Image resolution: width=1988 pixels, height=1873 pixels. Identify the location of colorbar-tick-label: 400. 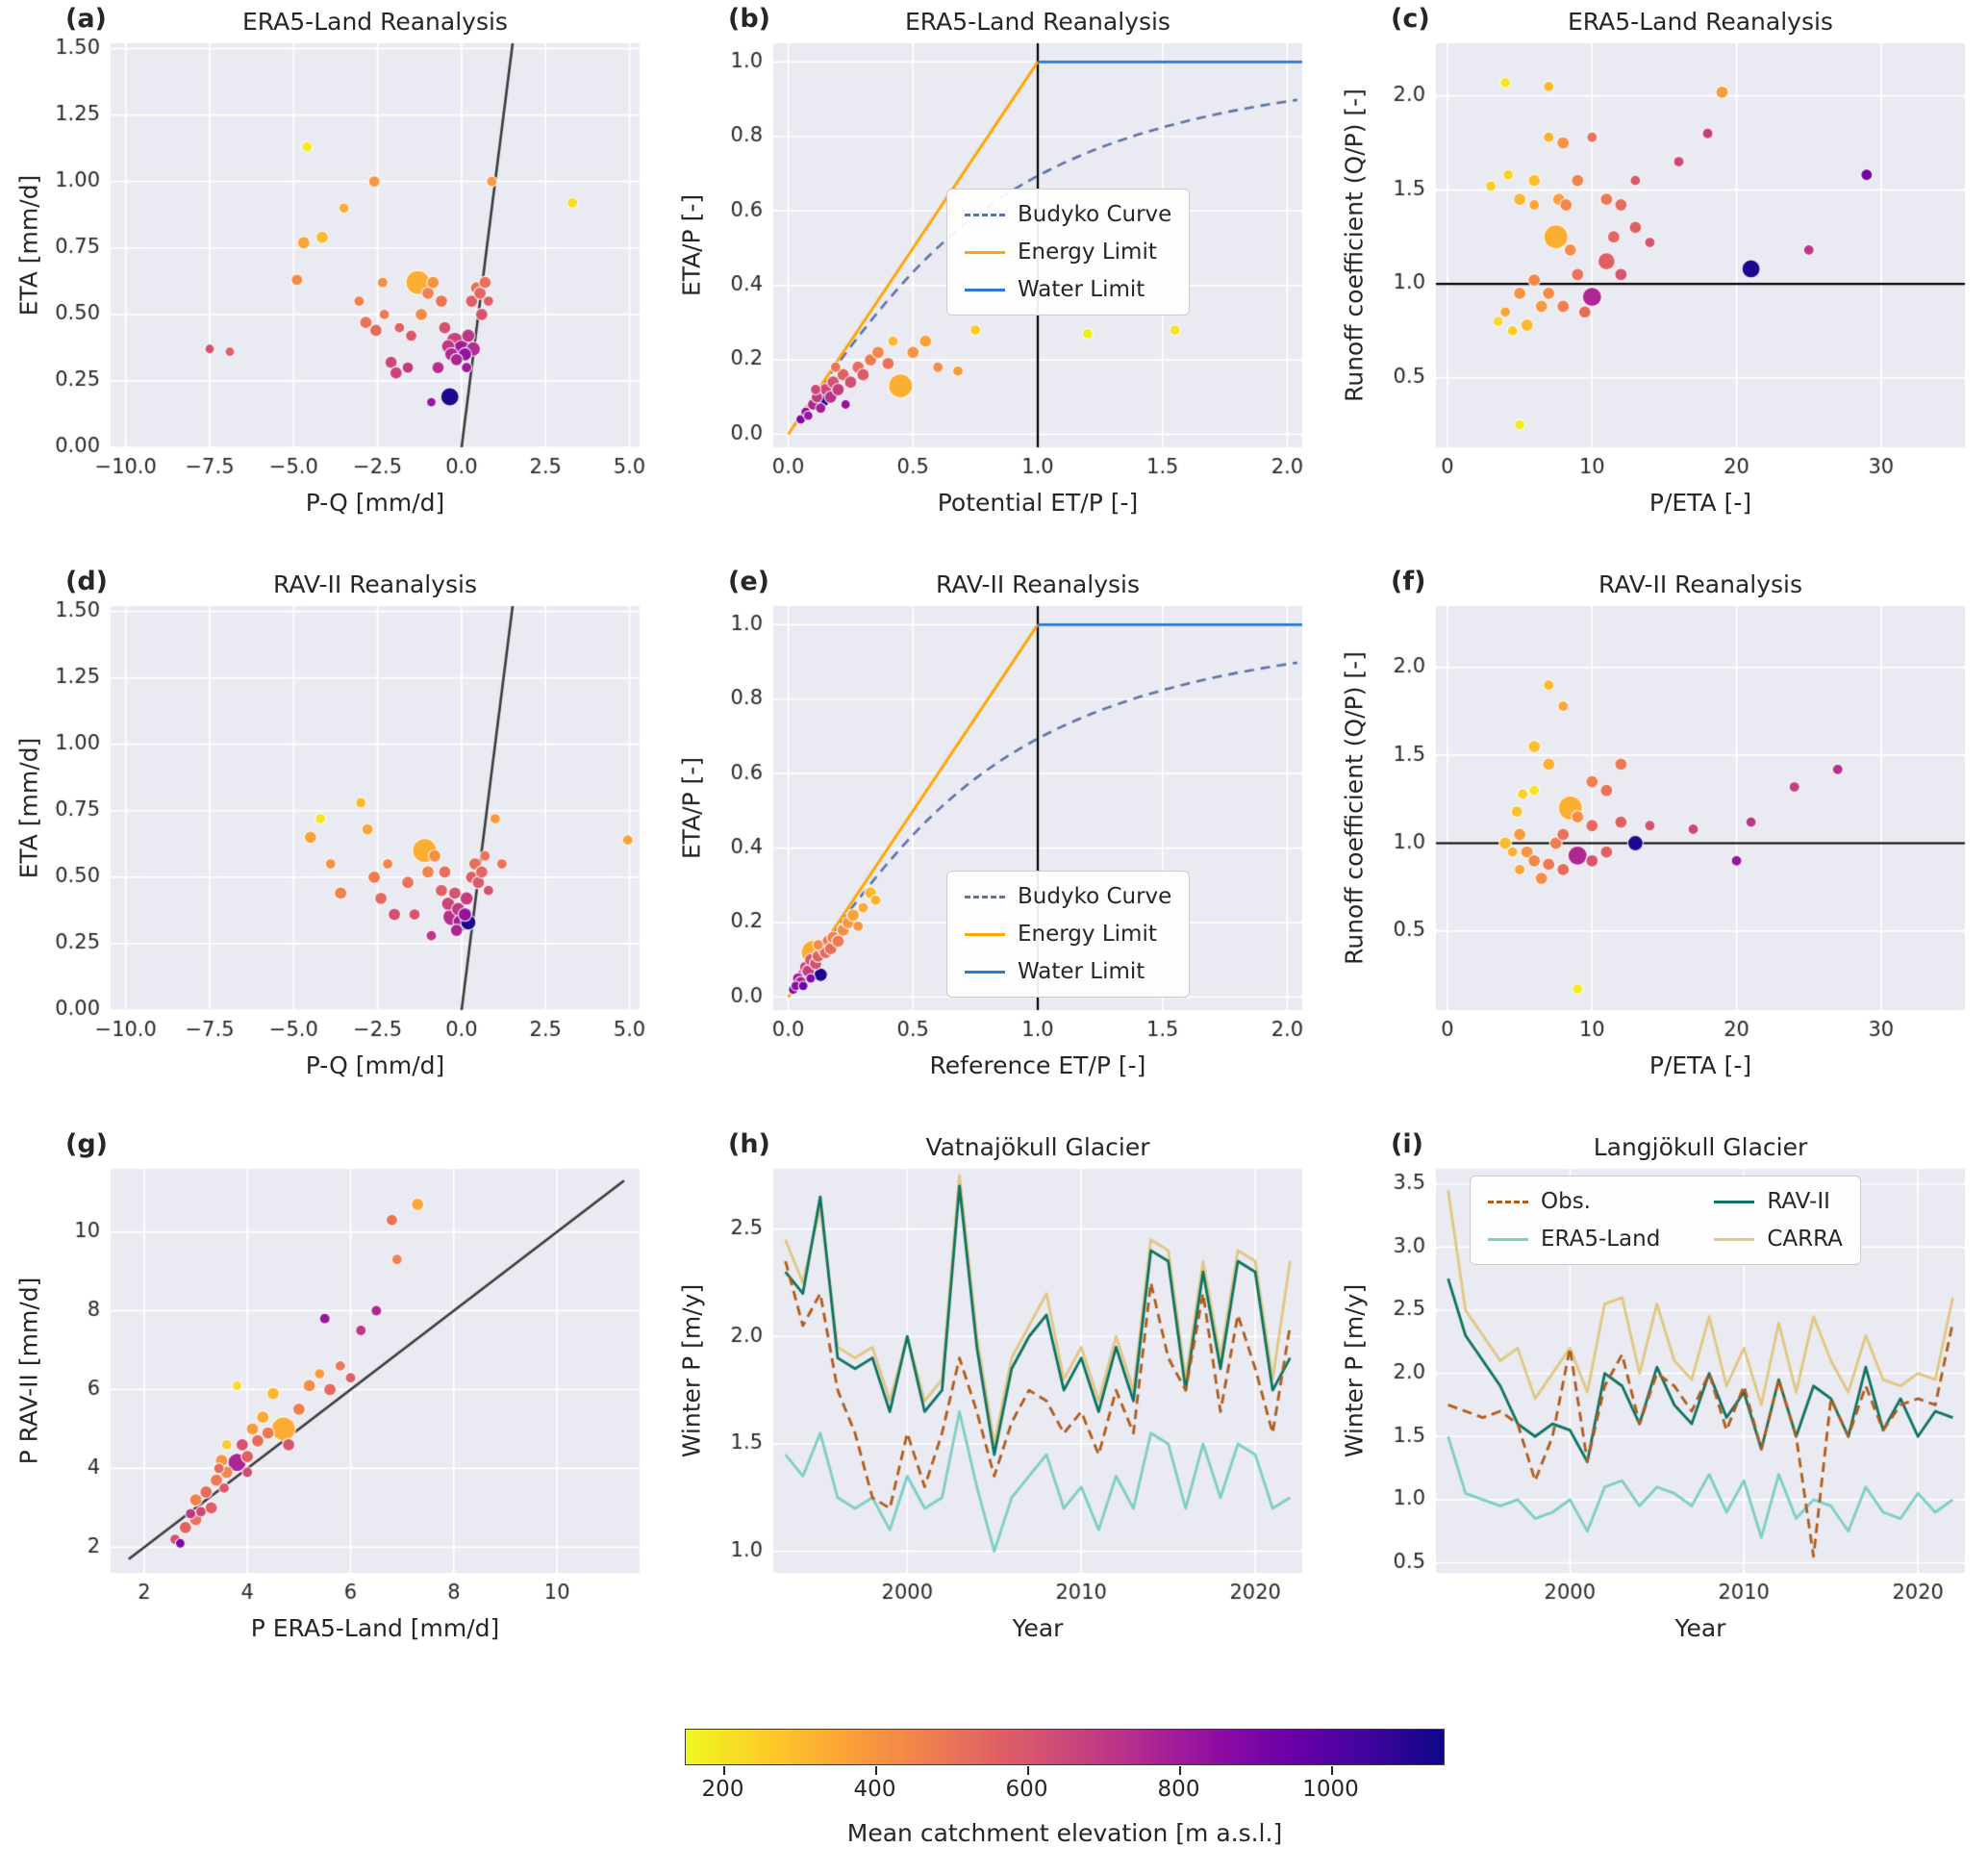
(874, 1789).